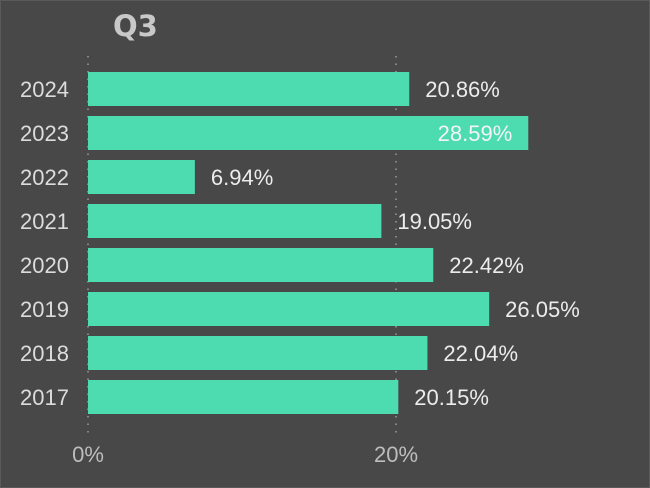  I want to click on category-label: 2018, so click(44, 353).